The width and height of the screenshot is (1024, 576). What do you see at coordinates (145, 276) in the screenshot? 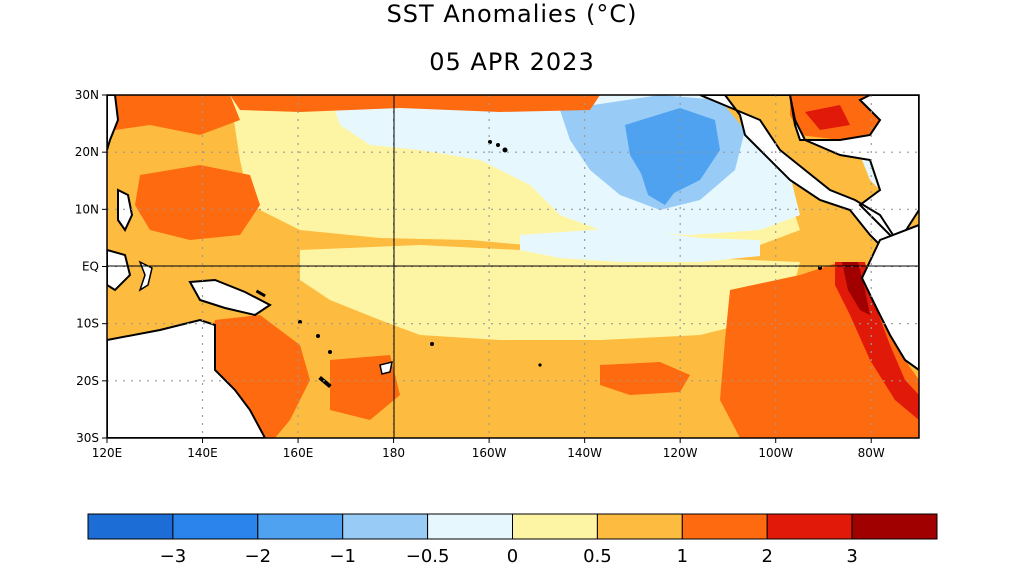
I see `sulawesi-land` at bounding box center [145, 276].